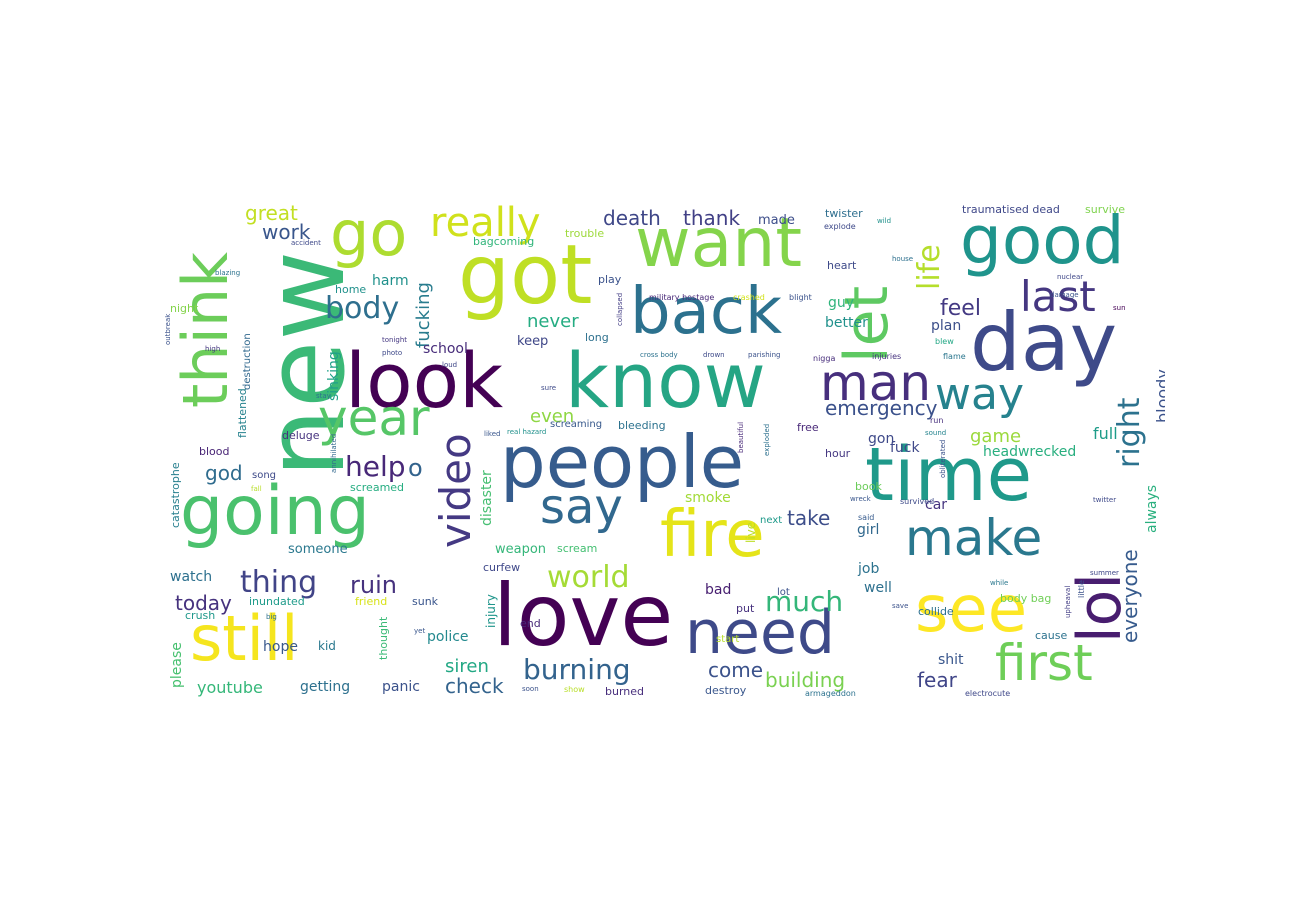 This screenshot has width=1300, height=900. Describe the element at coordinates (1026, 598) in the screenshot. I see `cloud-word: body bag` at that location.